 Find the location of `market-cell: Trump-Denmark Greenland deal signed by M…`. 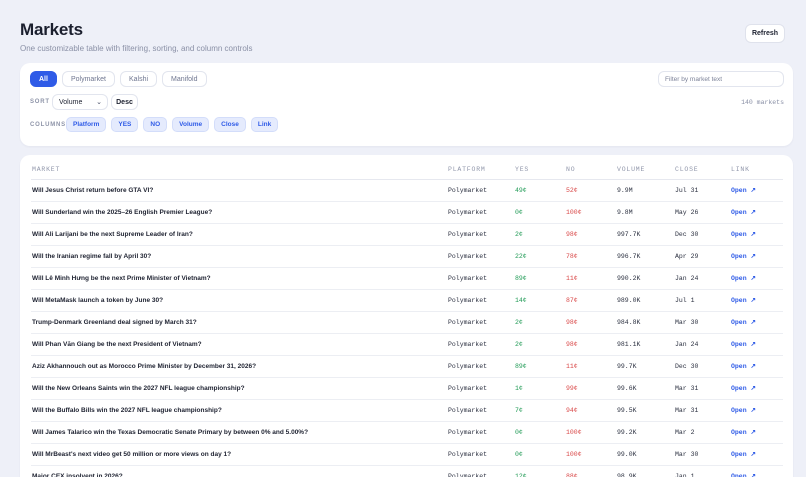

market-cell: Trump-Denmark Greenland deal signed by M… is located at coordinates (239, 322).